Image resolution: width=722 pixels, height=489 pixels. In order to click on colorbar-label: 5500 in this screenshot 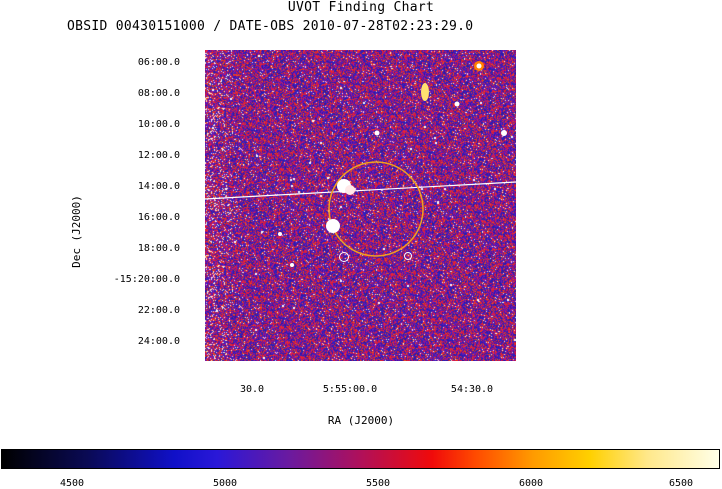, I will do `click(378, 483)`.